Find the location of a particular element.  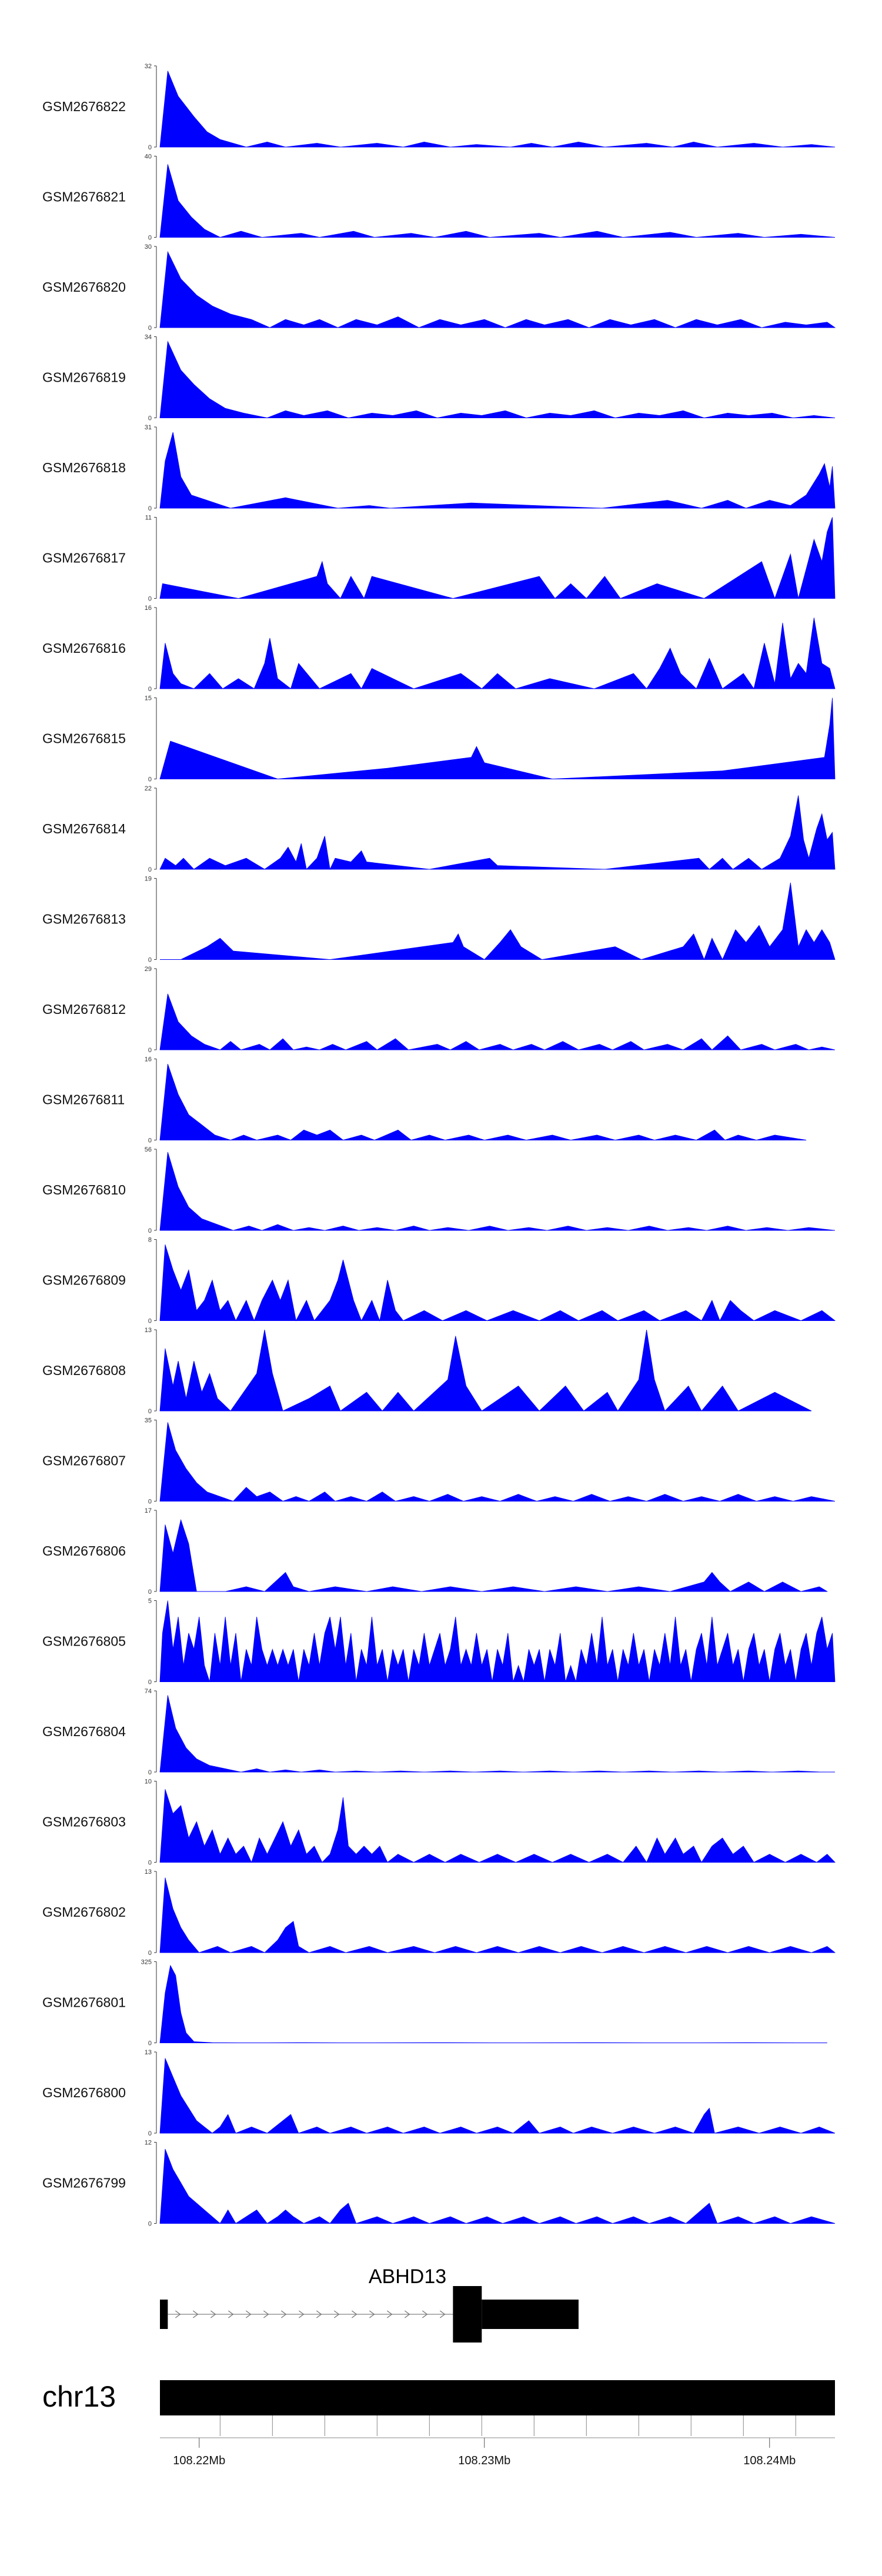

track-label: GSM2676805 is located at coordinates (84, 1641).